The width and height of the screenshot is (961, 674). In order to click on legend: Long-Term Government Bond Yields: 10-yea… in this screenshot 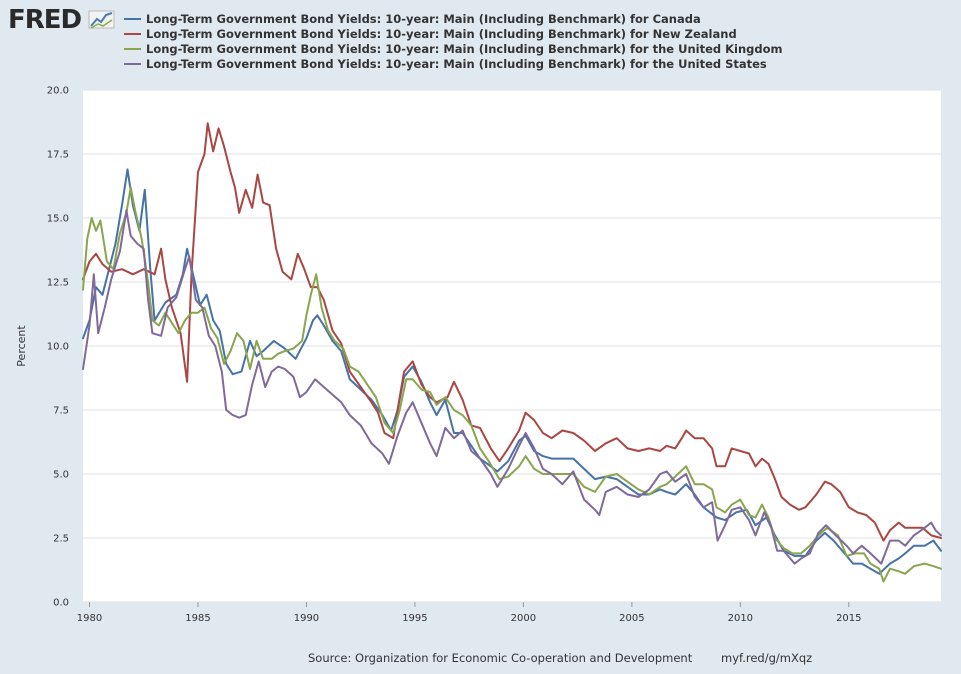, I will do `click(453, 41)`.